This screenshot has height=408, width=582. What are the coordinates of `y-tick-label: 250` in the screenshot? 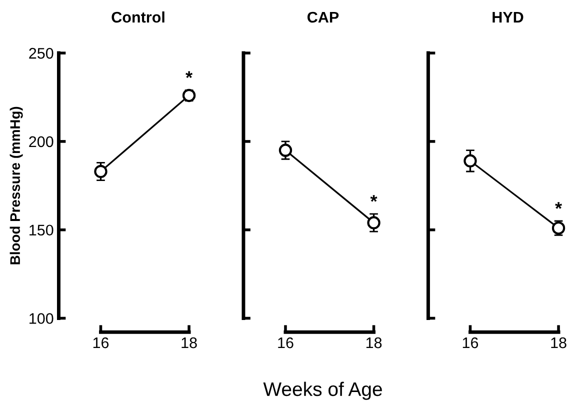 It's located at (41, 53).